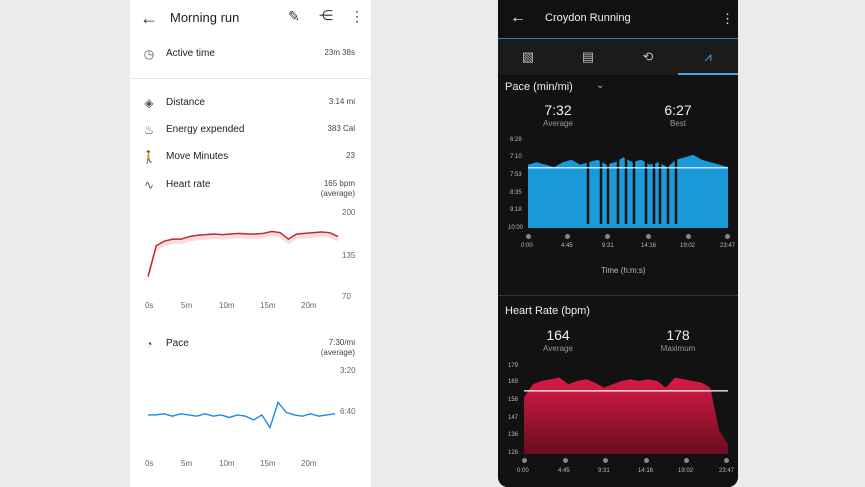 The image size is (865, 487). I want to click on pace-x-tick: 5m, so click(187, 463).